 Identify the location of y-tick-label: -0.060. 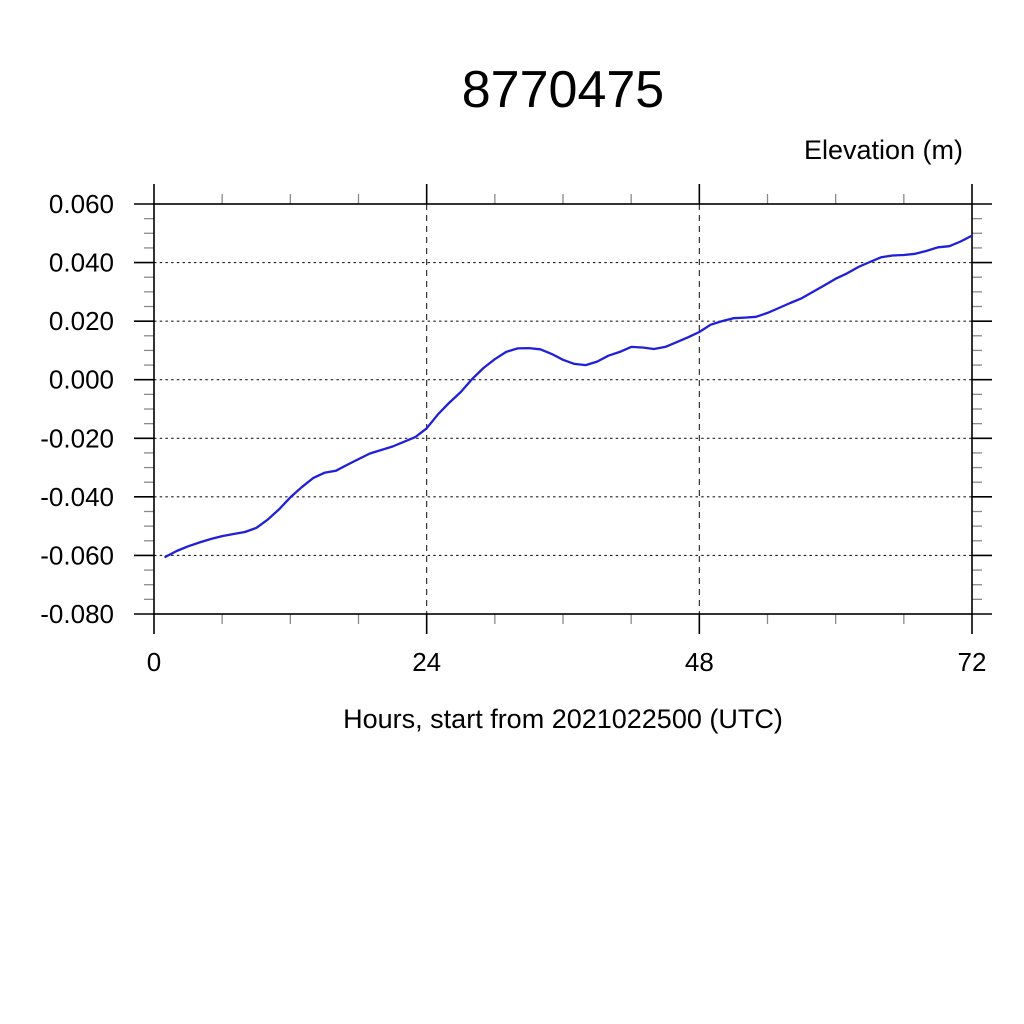
(77, 555).